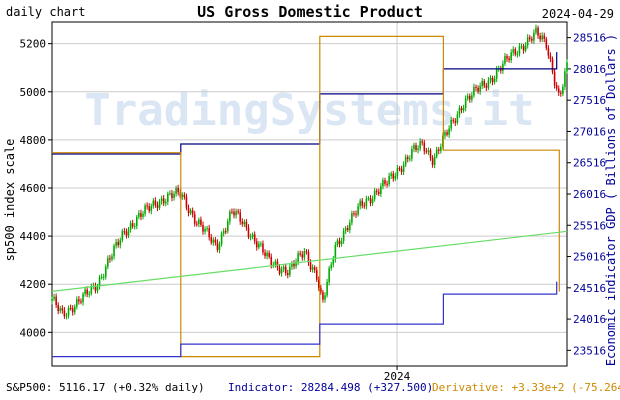 Image resolution: width=620 pixels, height=400 pixels. What do you see at coordinates (526, 387) in the screenshot?
I see `footer-derivative-value: Derivative: +3.33e+2 (-75.264)` at bounding box center [526, 387].